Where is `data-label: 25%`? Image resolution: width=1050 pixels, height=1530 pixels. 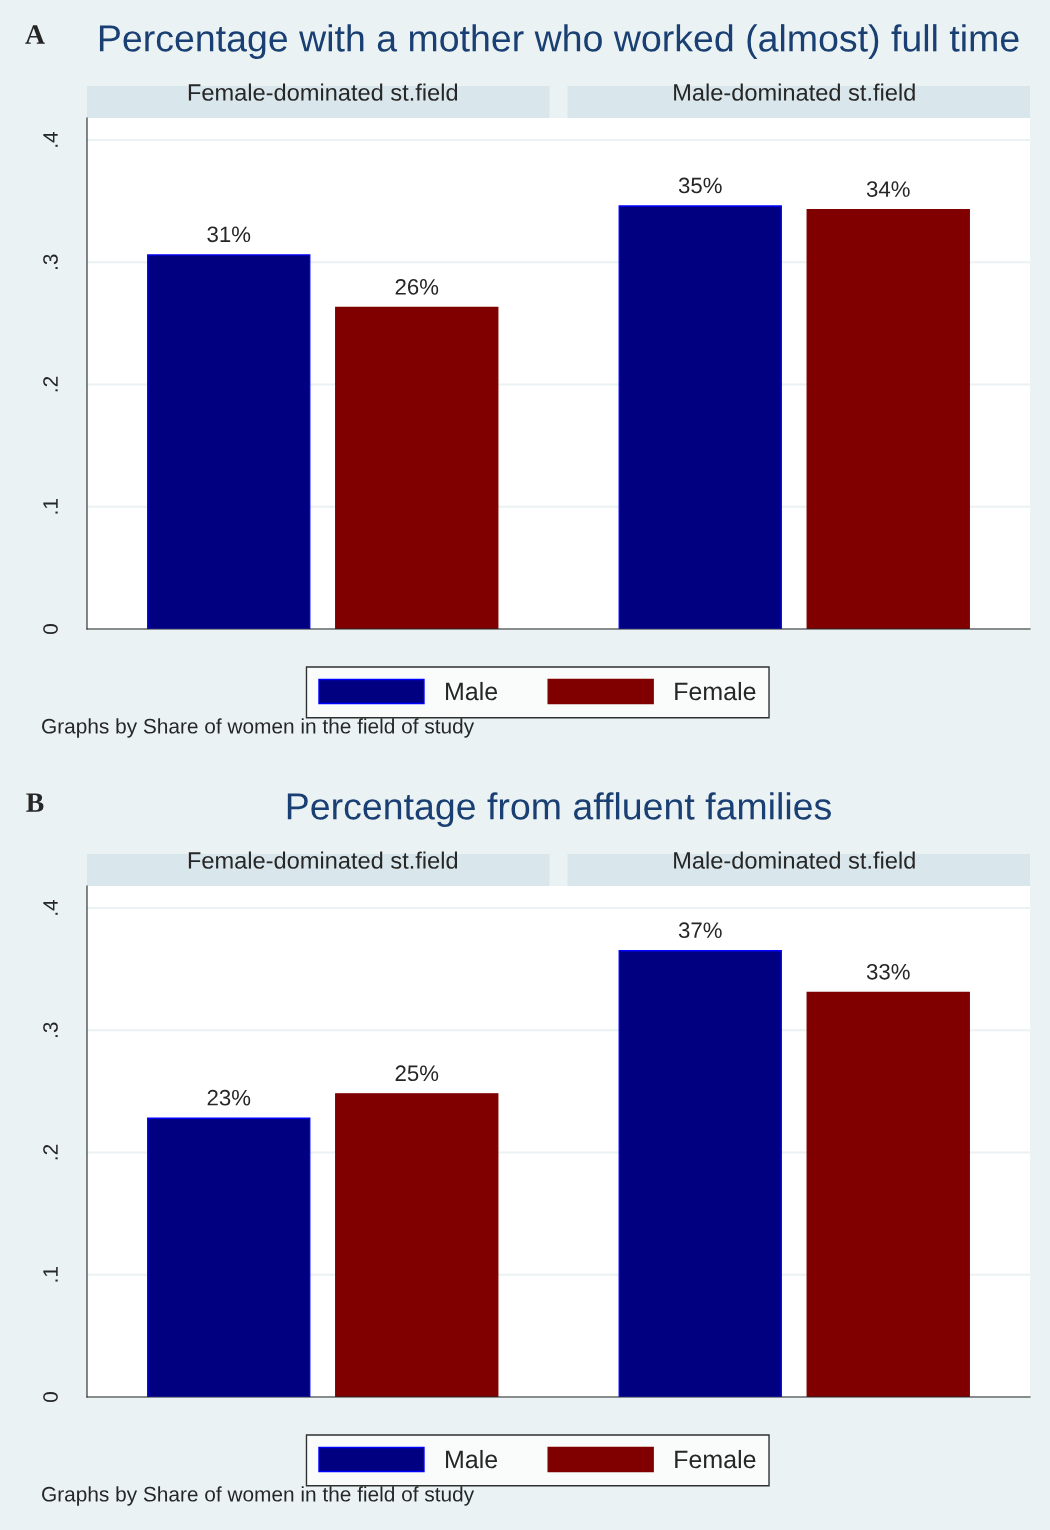
data-label: 25% is located at coordinates (417, 1073).